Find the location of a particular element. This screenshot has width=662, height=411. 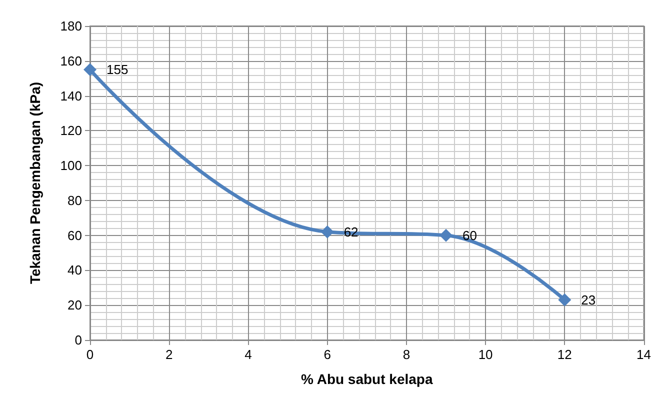

x-tick-label: 12 is located at coordinates (564, 354).